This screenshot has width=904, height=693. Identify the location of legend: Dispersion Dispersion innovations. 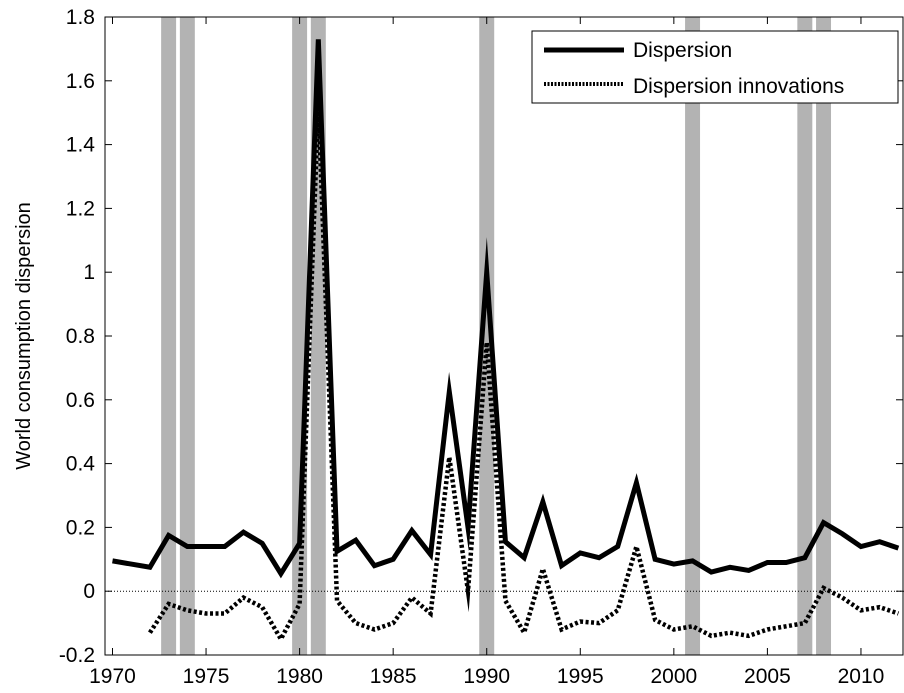
(715, 67).